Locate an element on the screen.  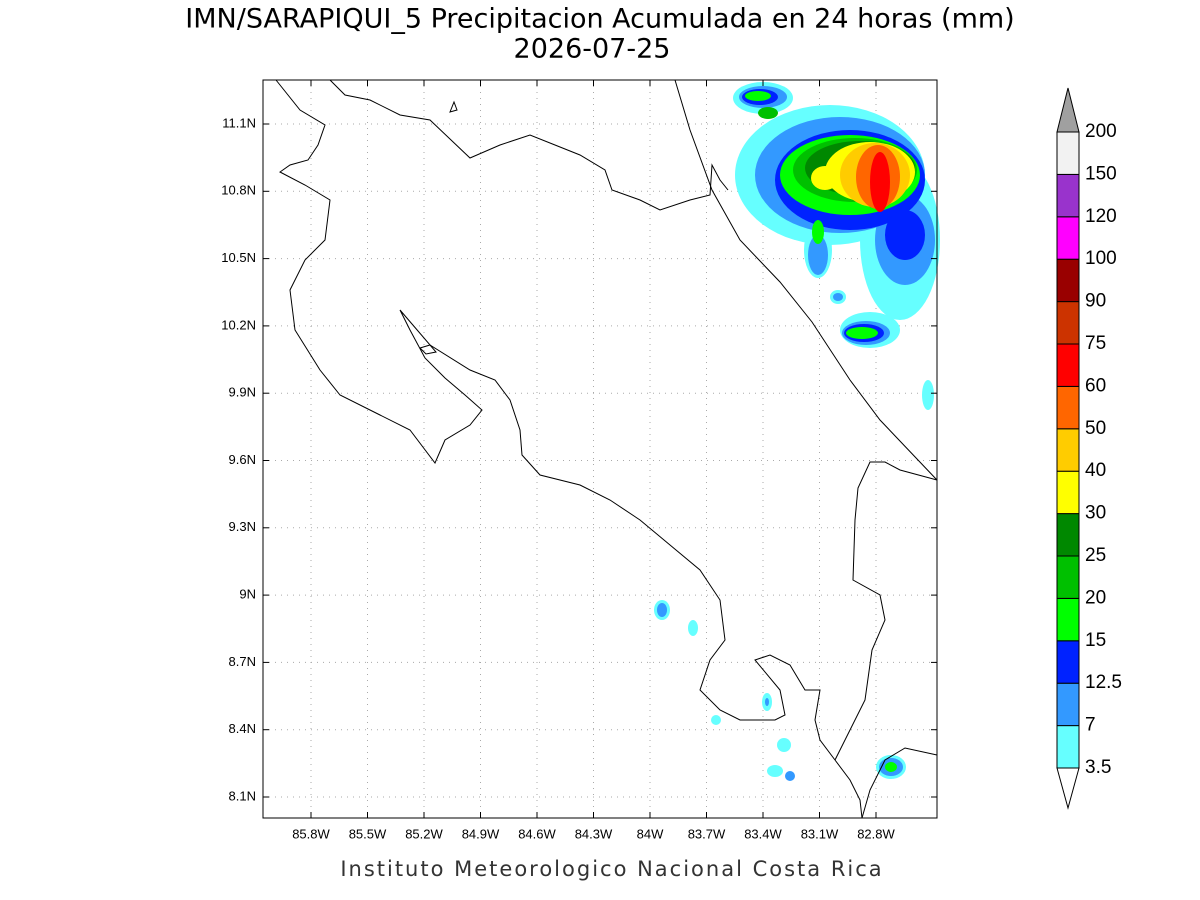
colorbar-label: 20 is located at coordinates (1095, 597).